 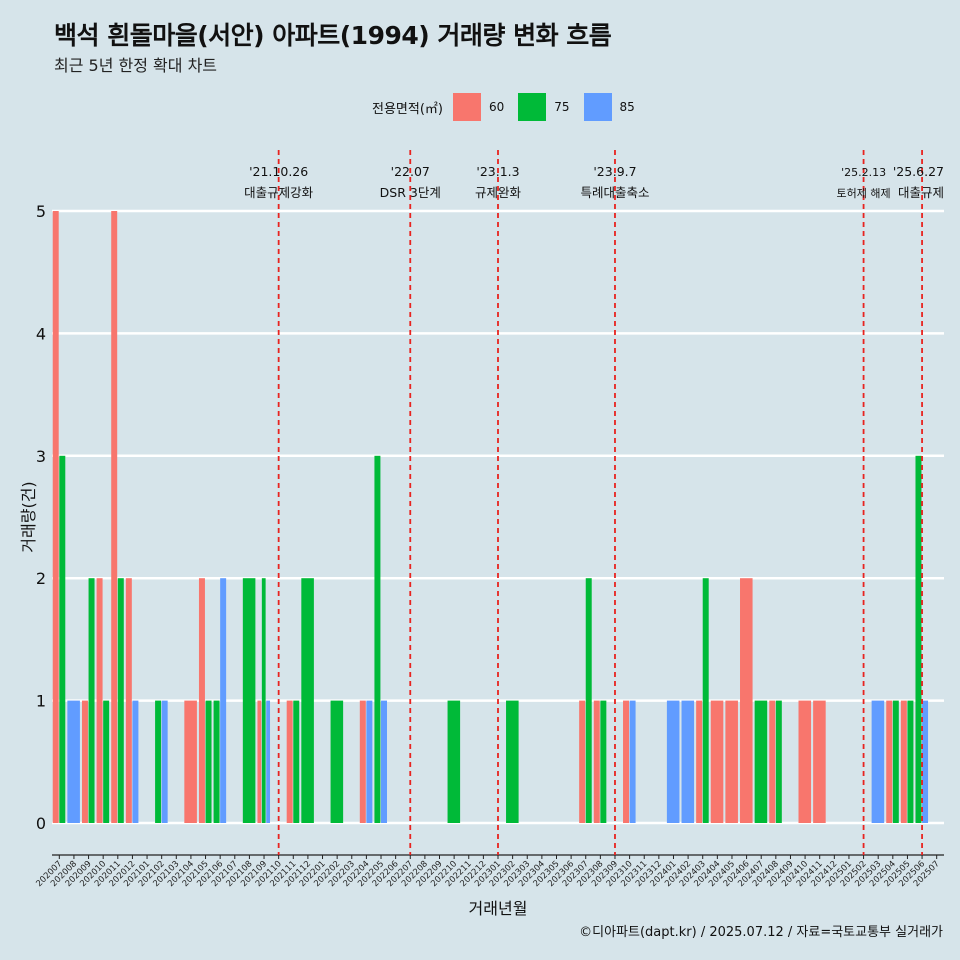 What do you see at coordinates (28, 516) in the screenshot?
I see `y-axis-title: 거래량(건)` at bounding box center [28, 516].